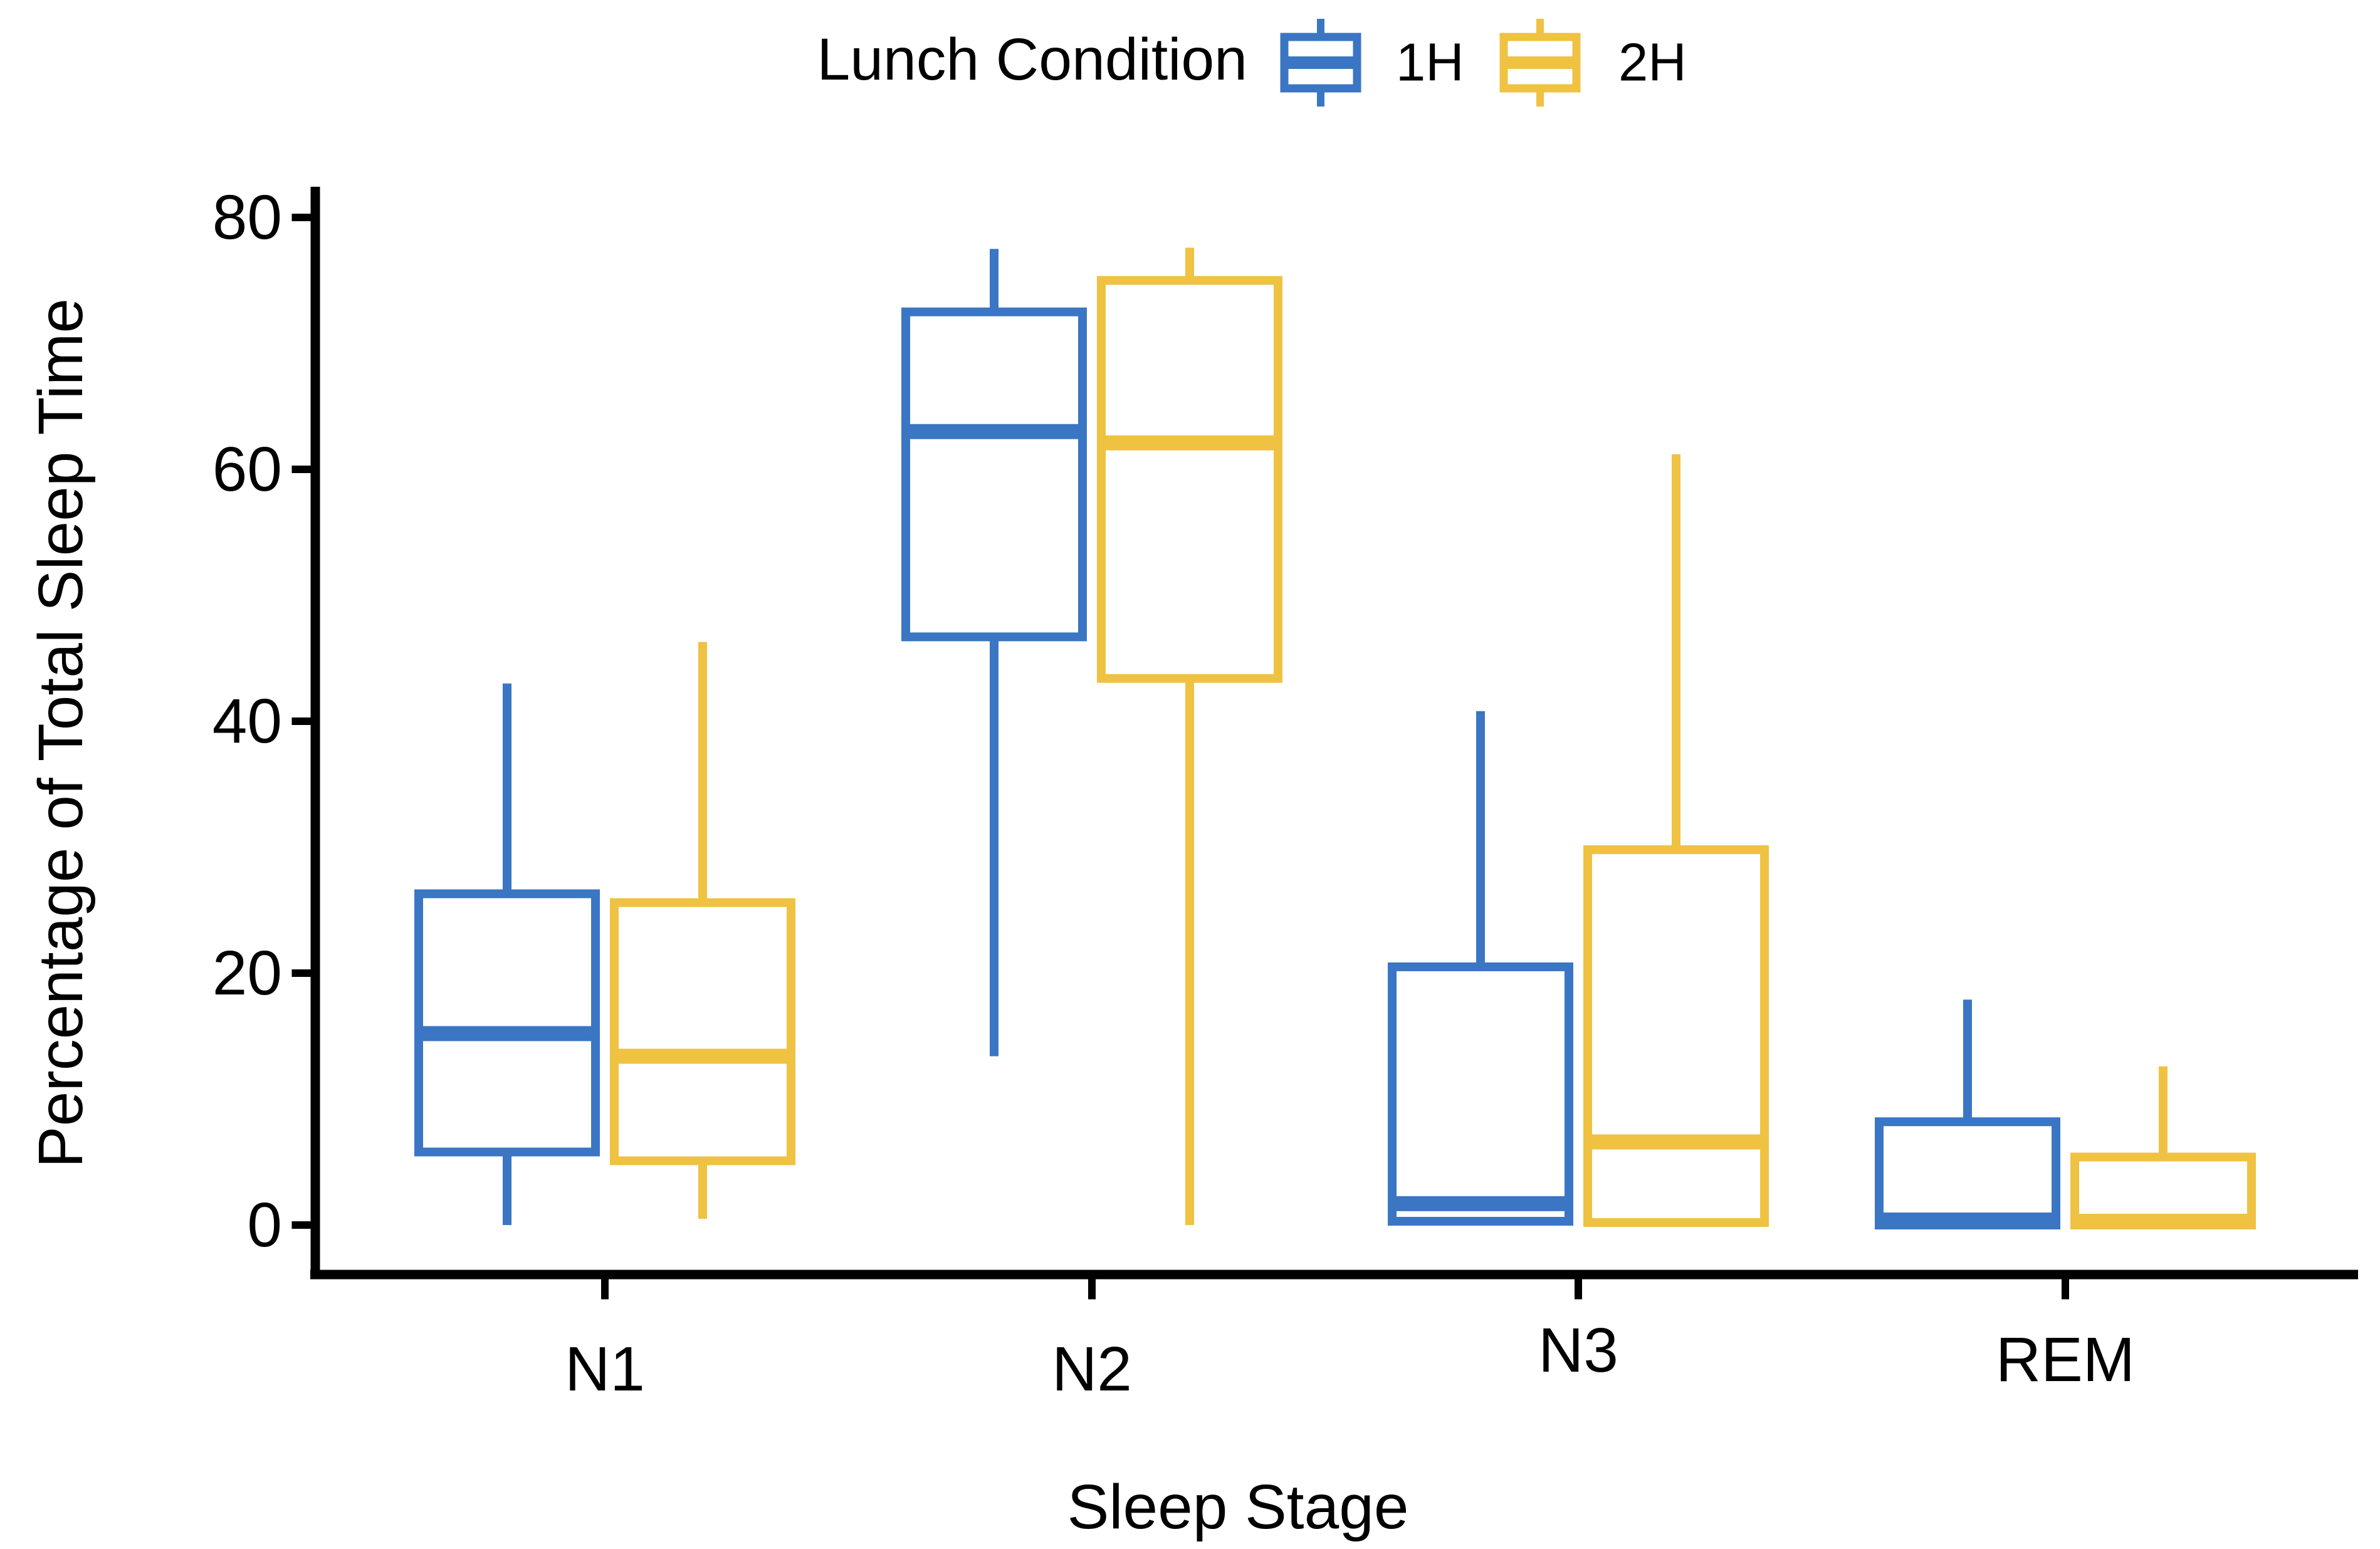  What do you see at coordinates (1967, 1174) in the screenshot?
I see `box-1H-REM` at bounding box center [1967, 1174].